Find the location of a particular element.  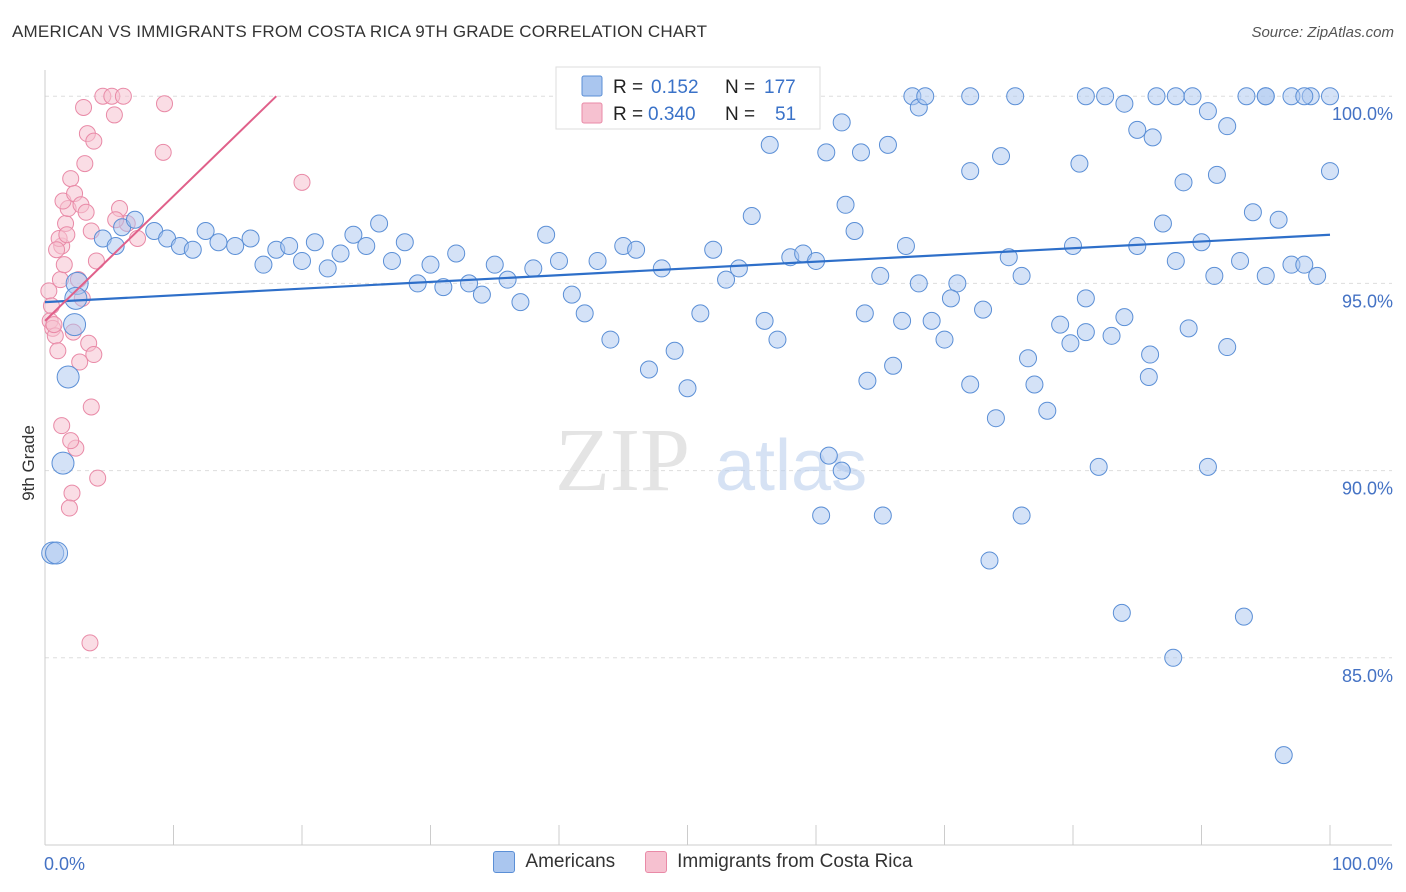

legend-bottom-swatch-americans is located at coordinates (504, 862).